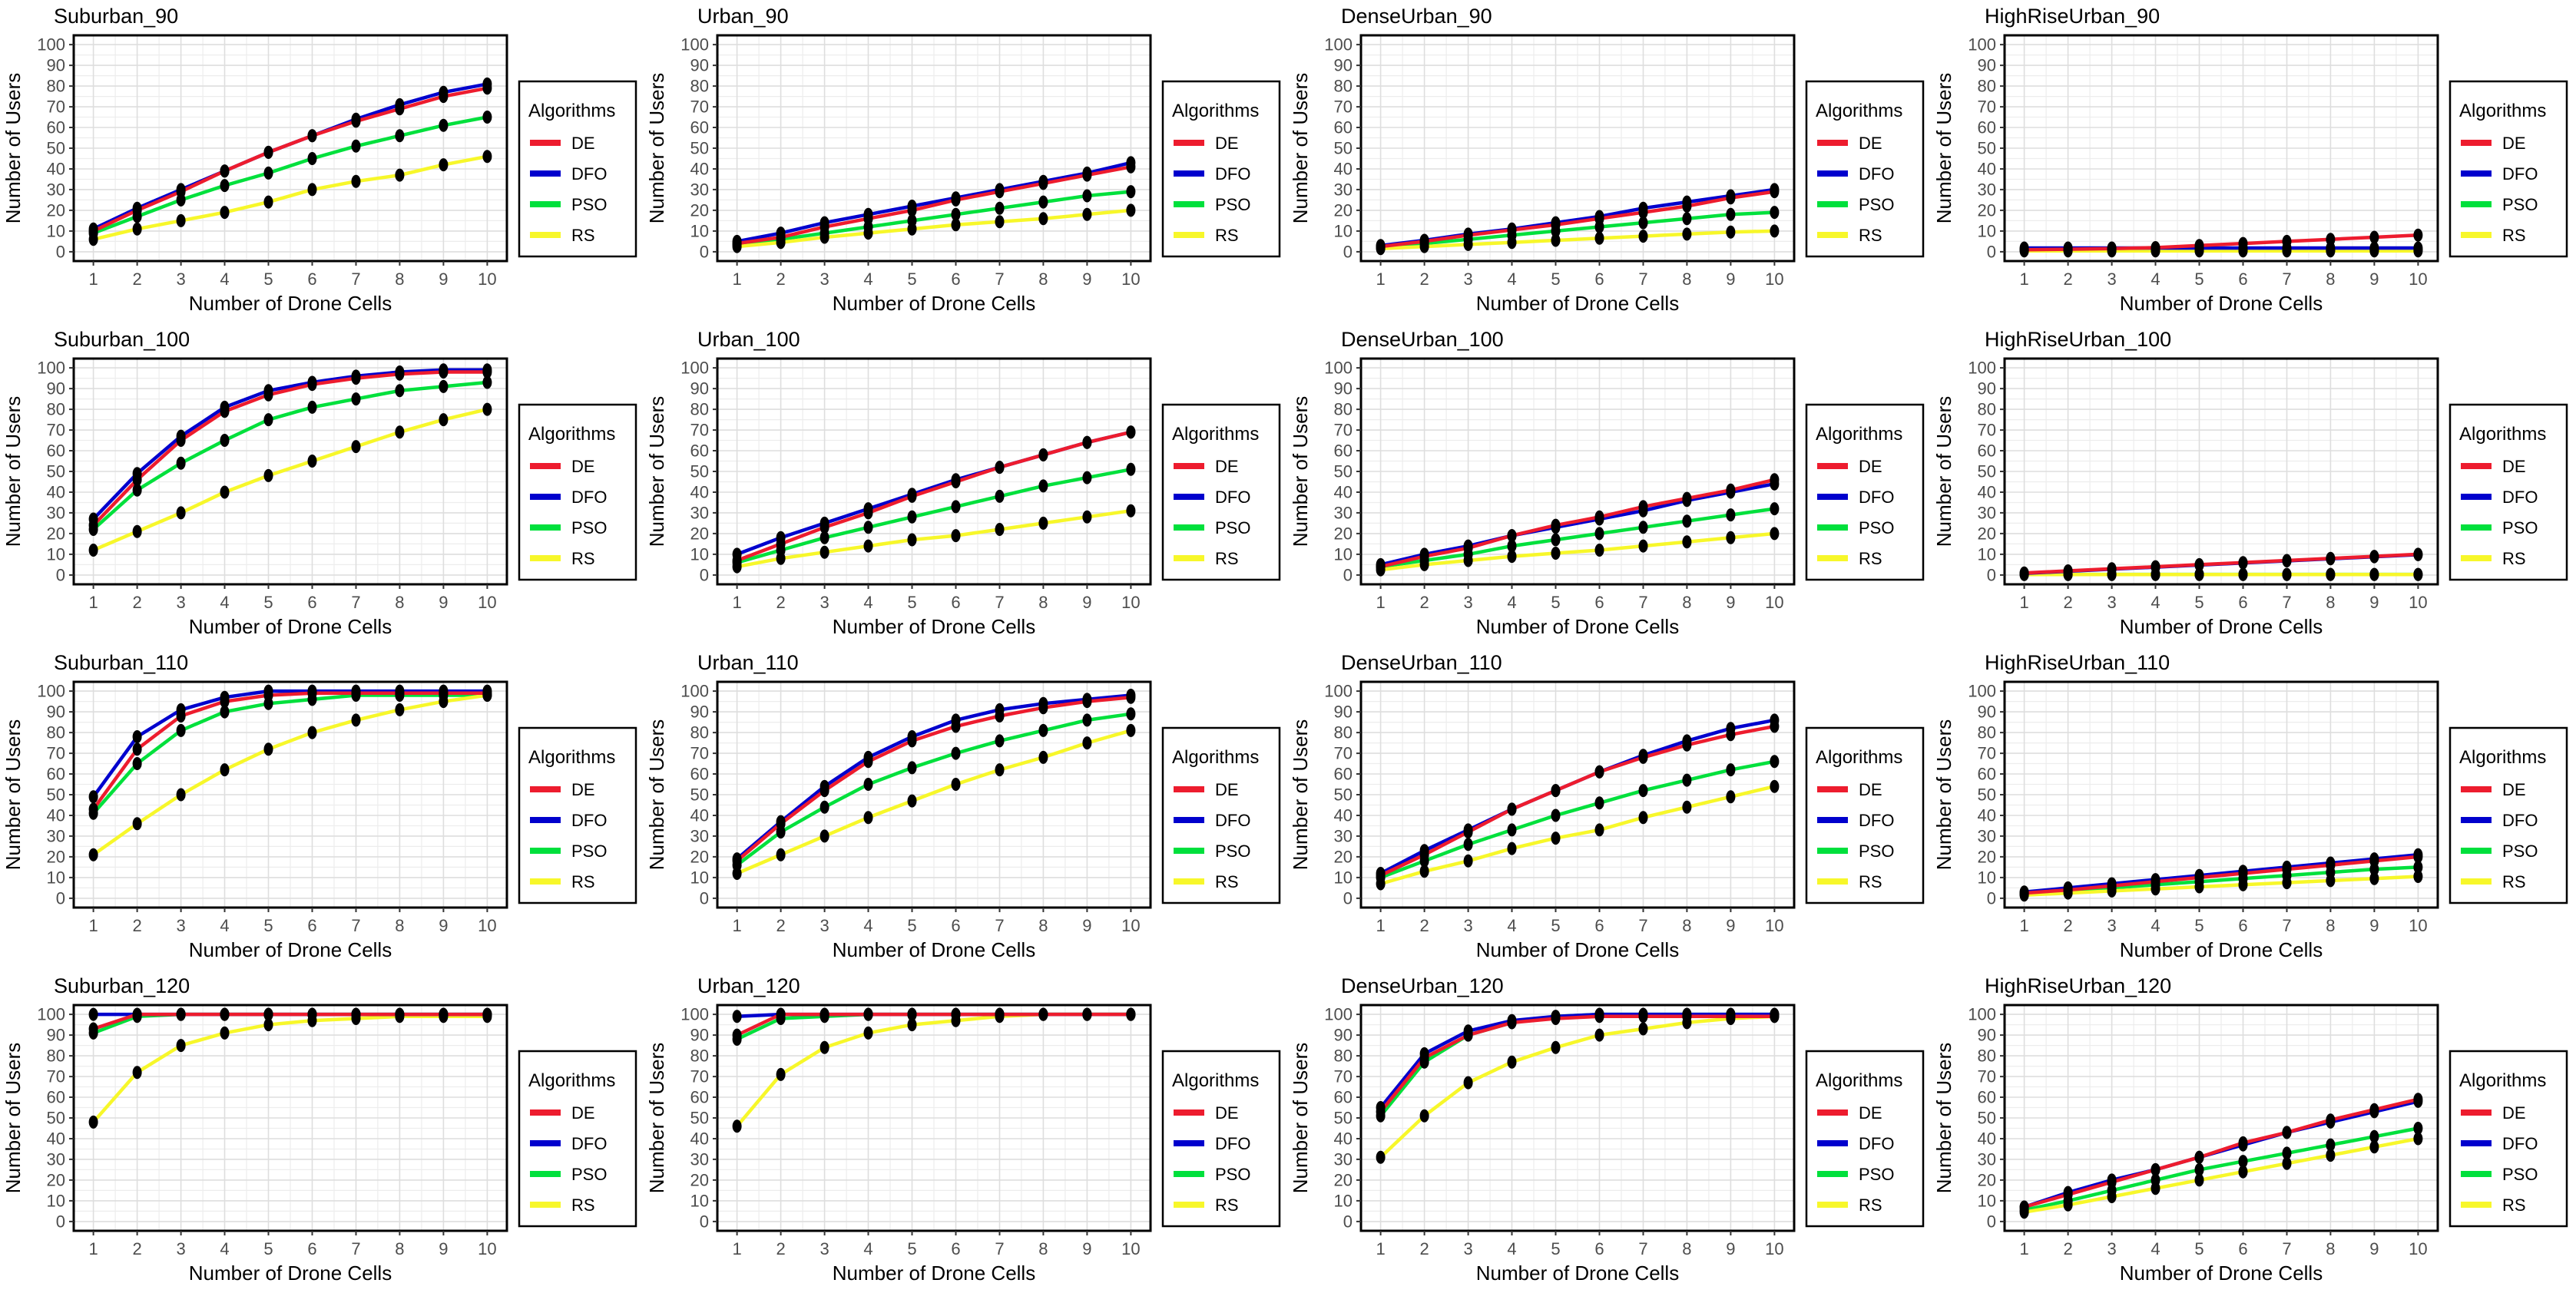 This screenshot has width=2576, height=1293. Describe the element at coordinates (1577, 626) in the screenshot. I see `x-axis-title: Number of Drone Cells` at that location.